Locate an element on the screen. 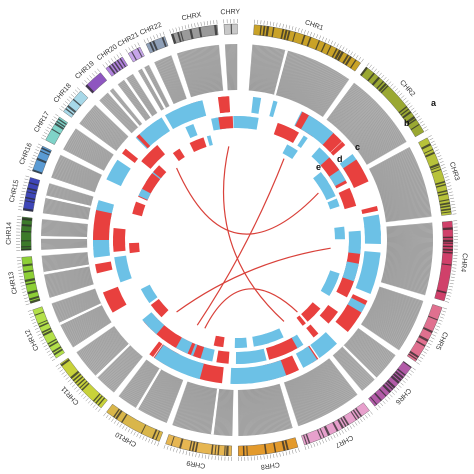 The image size is (474, 474). scale-tick-chrx is located at coordinates (170, 31).